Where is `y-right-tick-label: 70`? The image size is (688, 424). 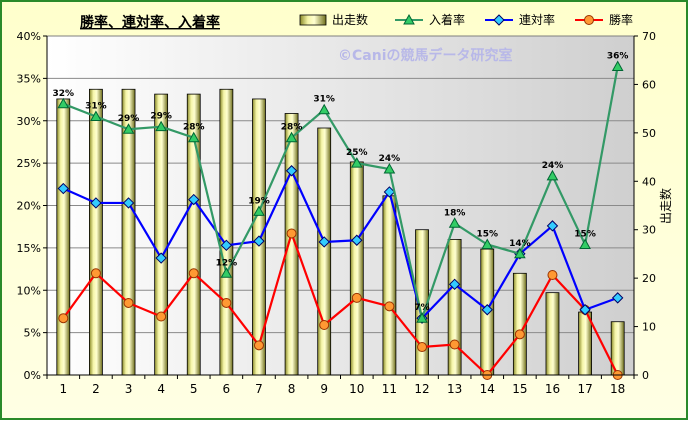
y-right-tick-label: 70 is located at coordinates (649, 36).